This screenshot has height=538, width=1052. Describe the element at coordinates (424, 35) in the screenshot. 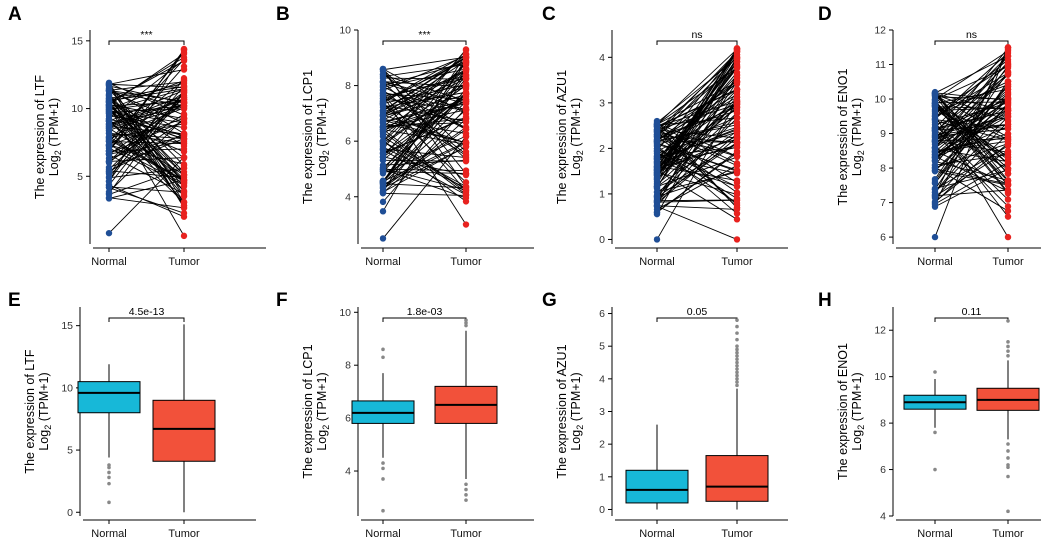

I see `significance-label: ***` at that location.